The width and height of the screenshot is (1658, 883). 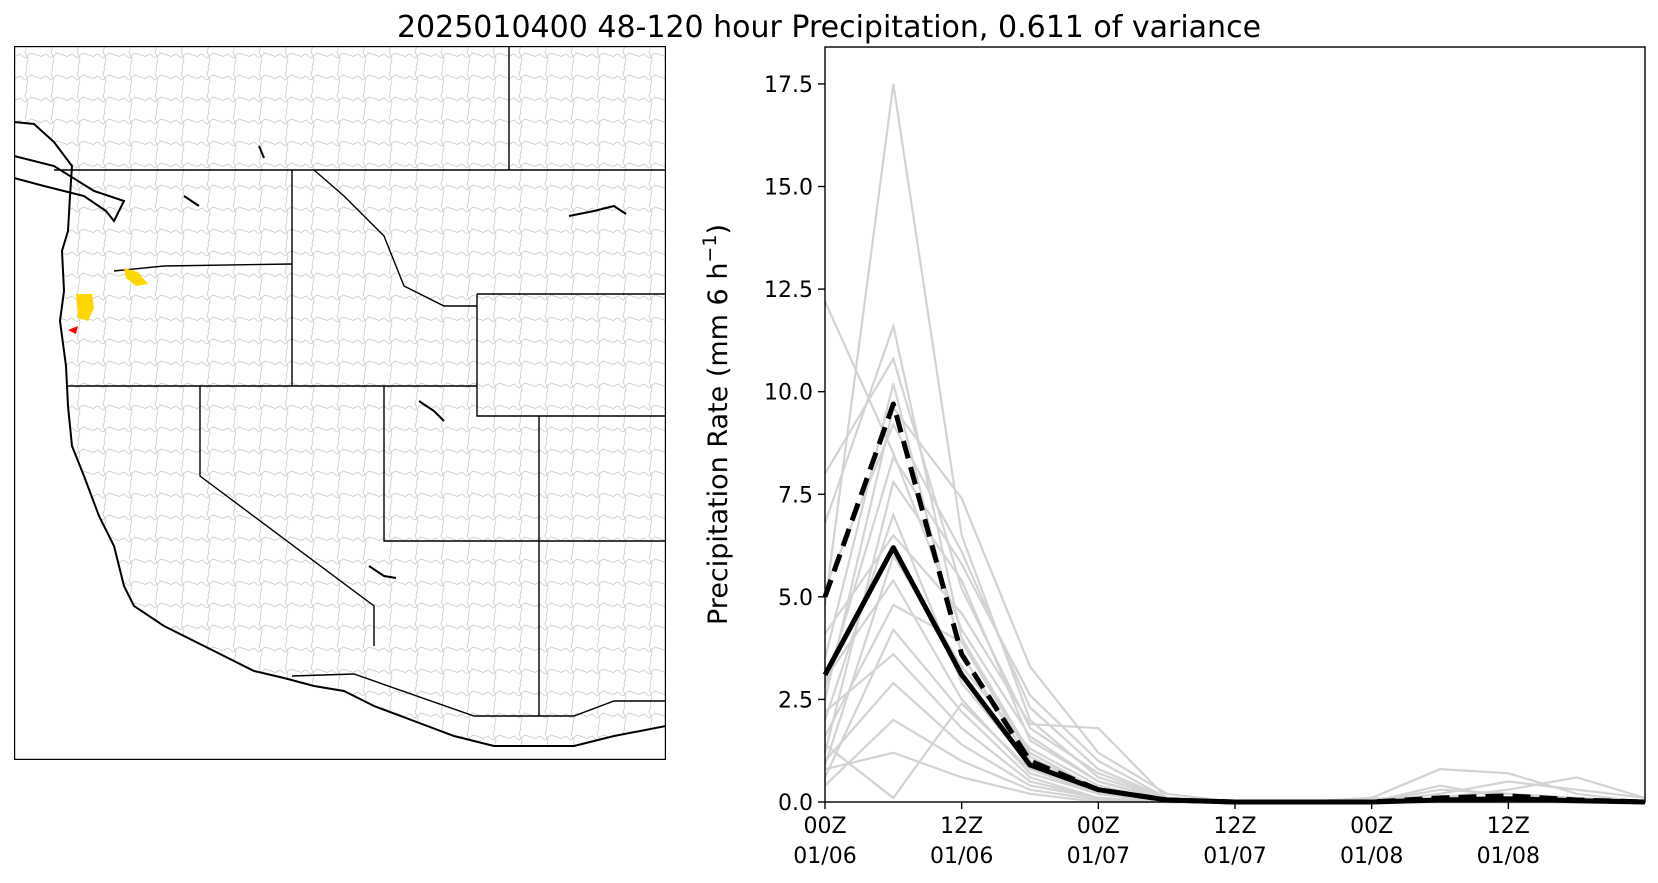 What do you see at coordinates (795, 598) in the screenshot?
I see `y-tick-label: 5.0` at bounding box center [795, 598].